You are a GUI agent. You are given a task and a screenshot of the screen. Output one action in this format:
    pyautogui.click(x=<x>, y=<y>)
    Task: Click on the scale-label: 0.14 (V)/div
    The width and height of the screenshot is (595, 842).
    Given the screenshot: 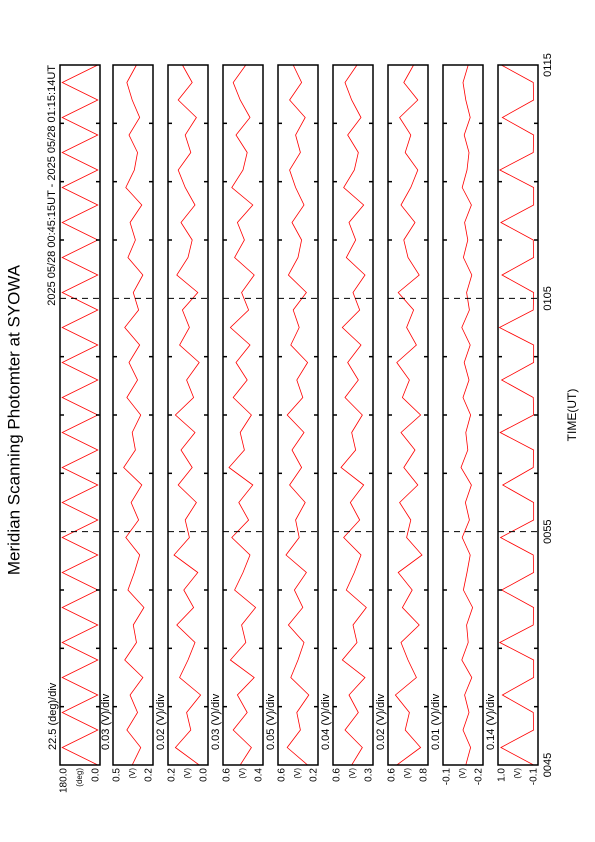 What is the action you would take?
    pyautogui.click(x=491, y=721)
    